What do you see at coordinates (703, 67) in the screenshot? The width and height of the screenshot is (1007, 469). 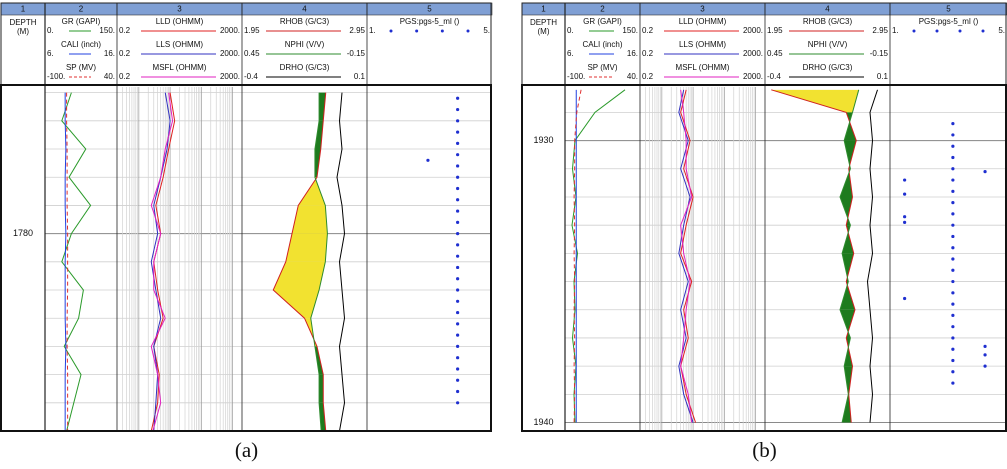 I see `curve-name: MSFL (OHMM)` at bounding box center [703, 67].